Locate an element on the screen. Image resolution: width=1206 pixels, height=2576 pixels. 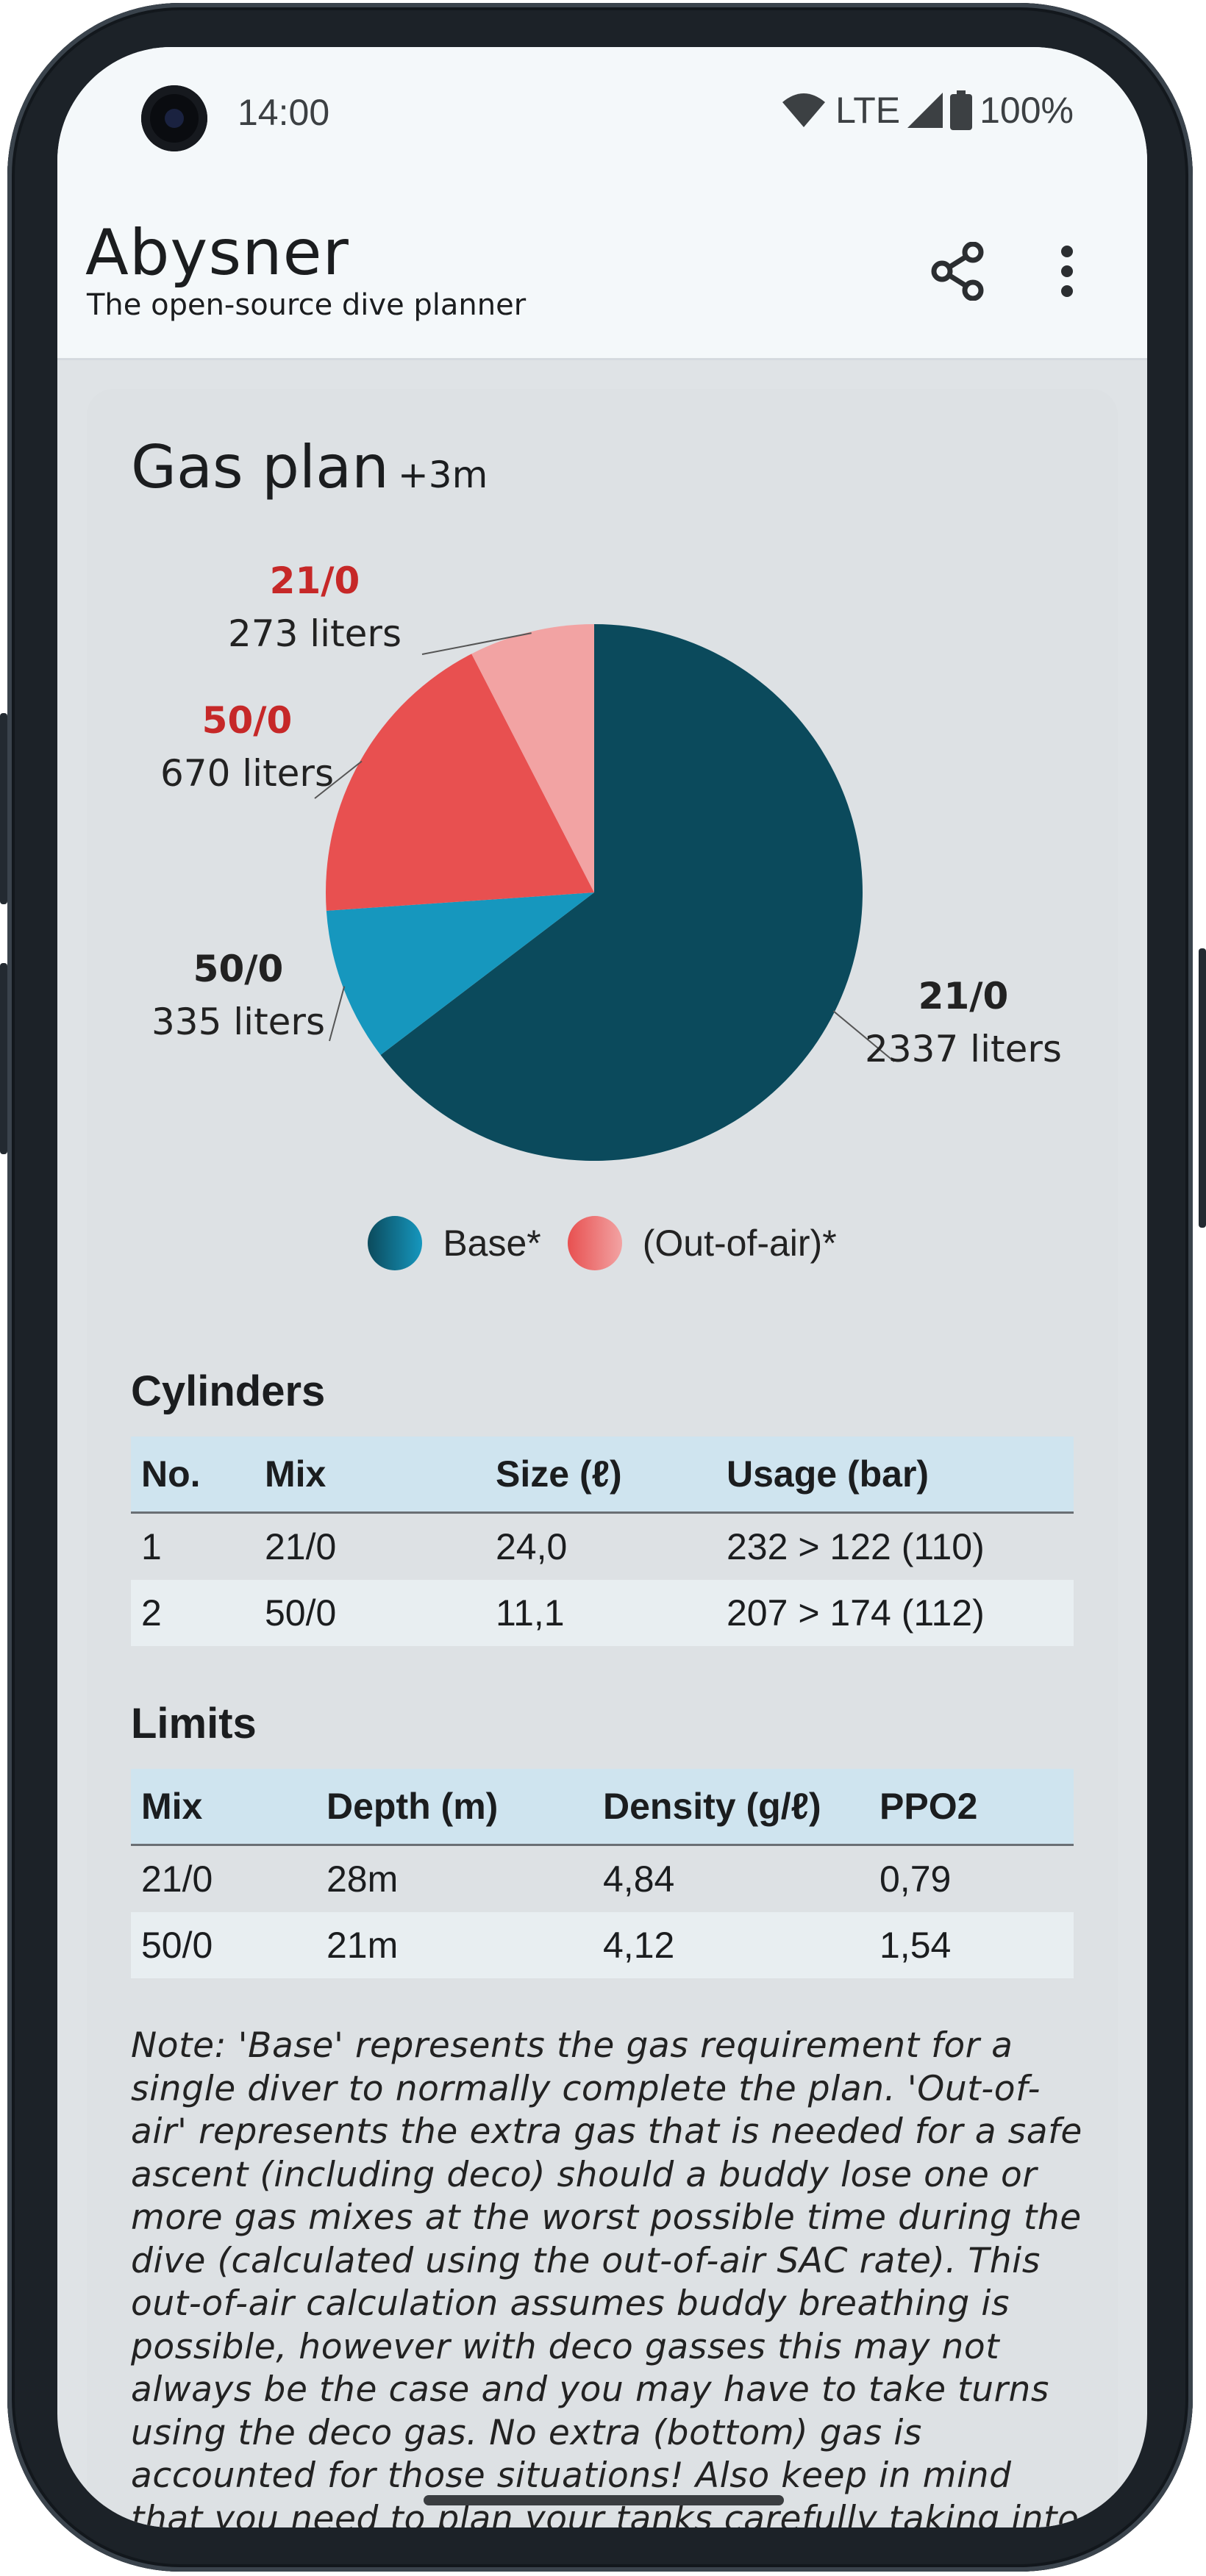
table-cell: 207 > 174 (112) is located at coordinates (895, 1613).